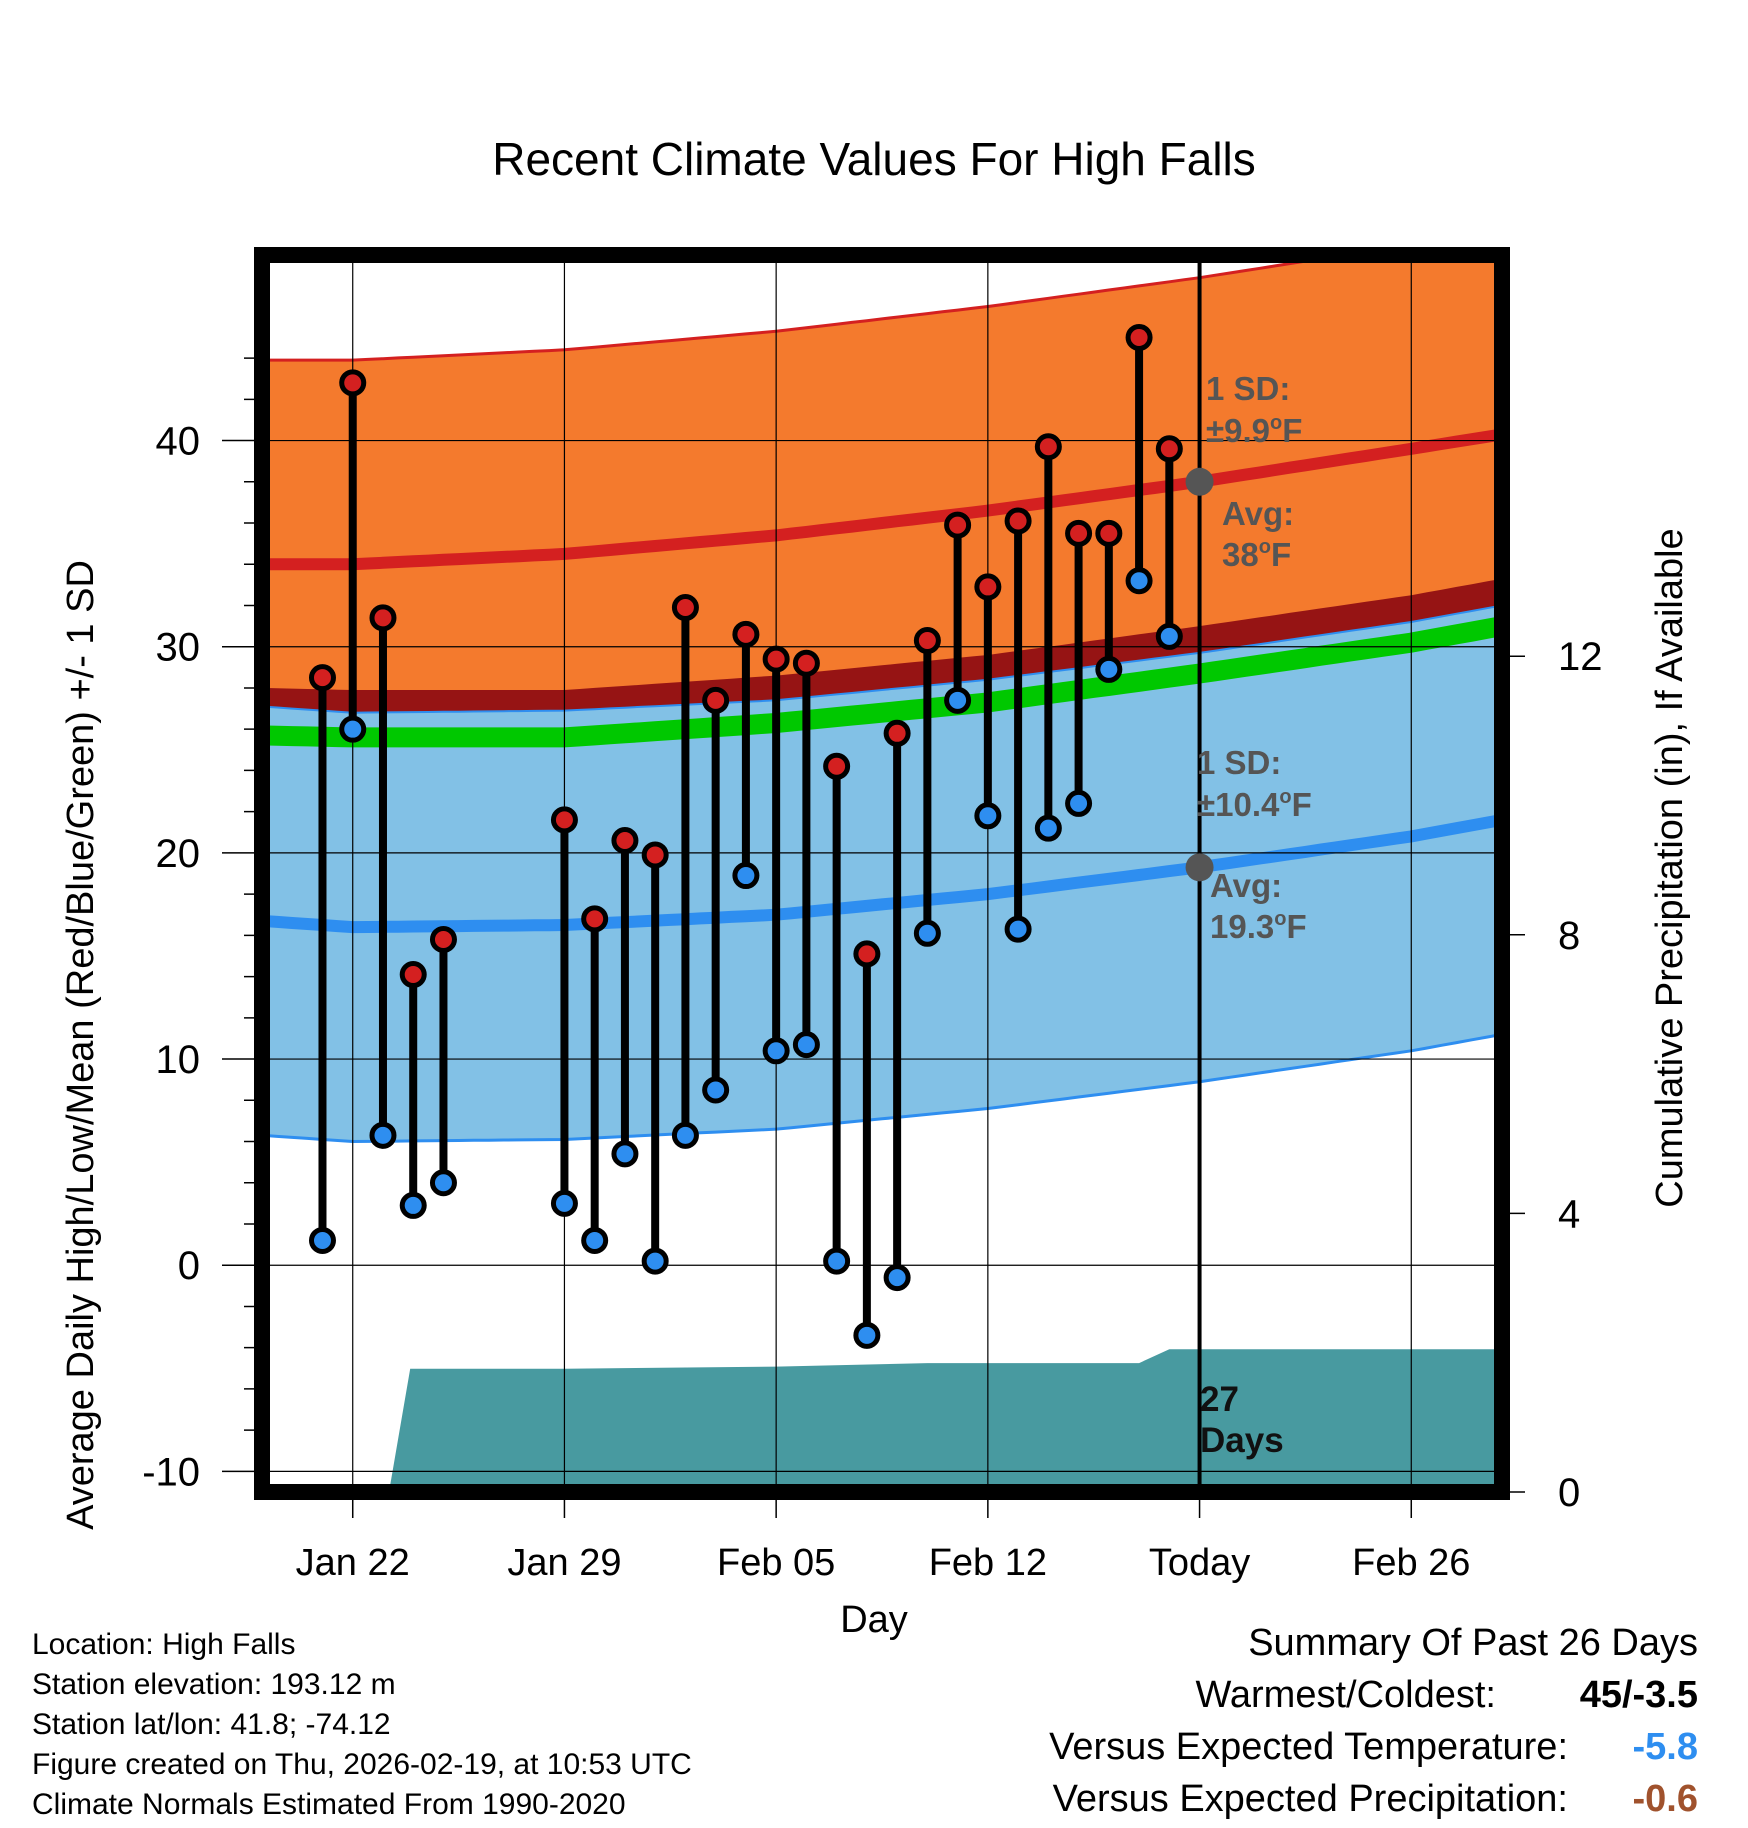 This screenshot has width=1748, height=1828. I want to click on chart-title: Recent Climate Values For High Falls, so click(874, 159).